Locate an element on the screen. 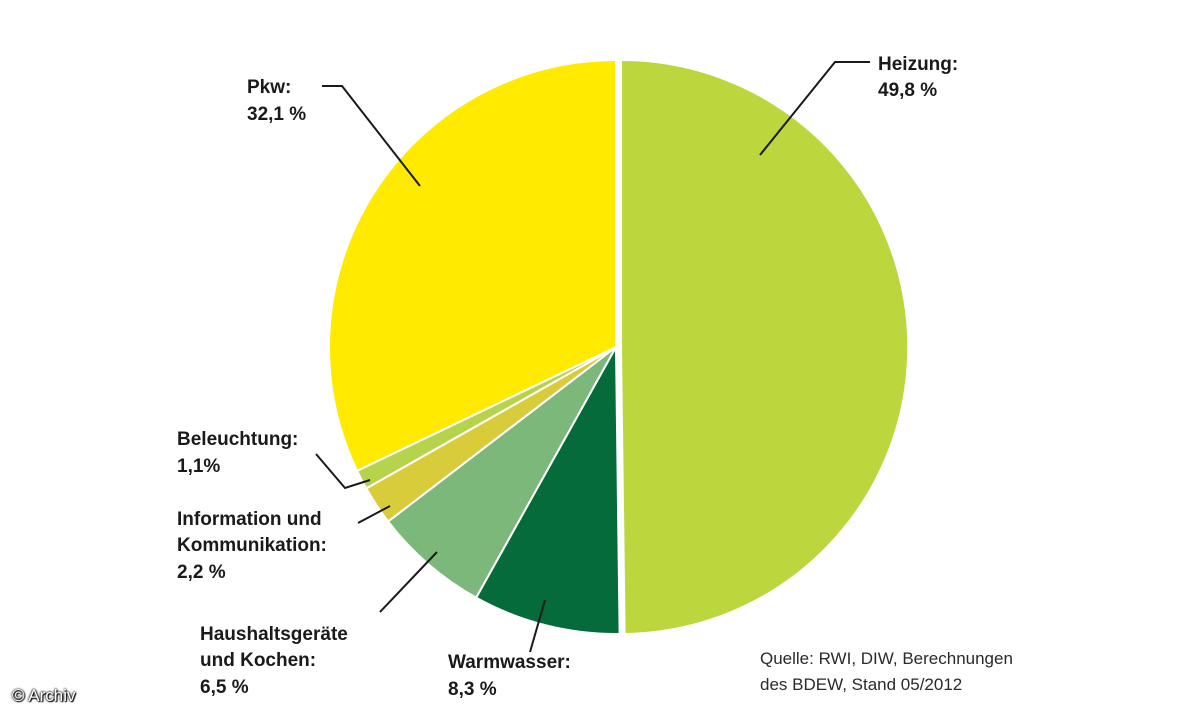  label-heizung: Heizung: 49,8 % is located at coordinates (921, 77).